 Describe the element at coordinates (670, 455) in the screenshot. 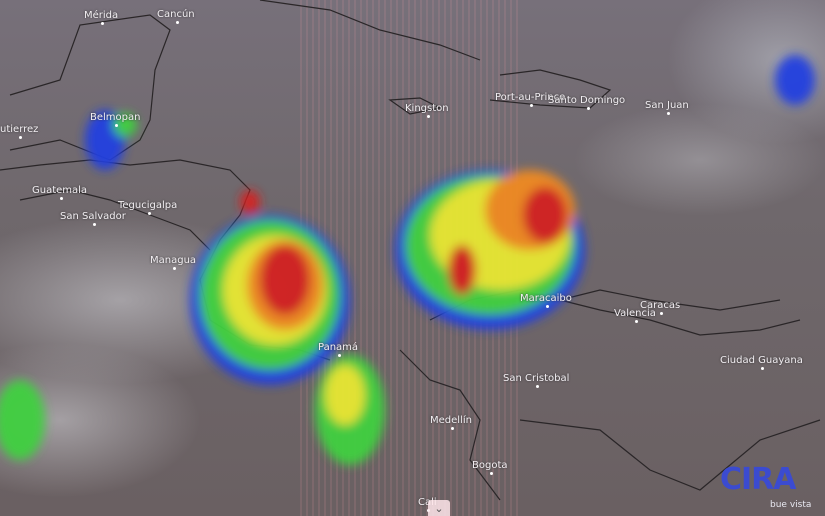

I see `border-south` at that location.